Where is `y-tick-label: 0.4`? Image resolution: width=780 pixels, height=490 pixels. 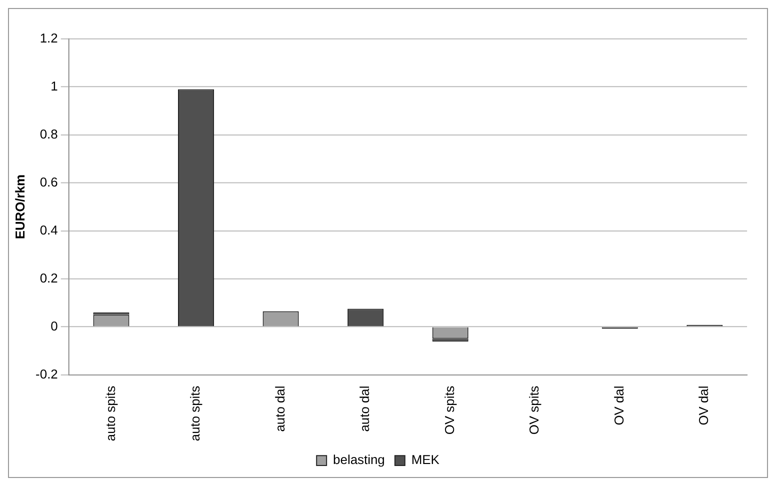 y-tick-label: 0.4 is located at coordinates (49, 230).